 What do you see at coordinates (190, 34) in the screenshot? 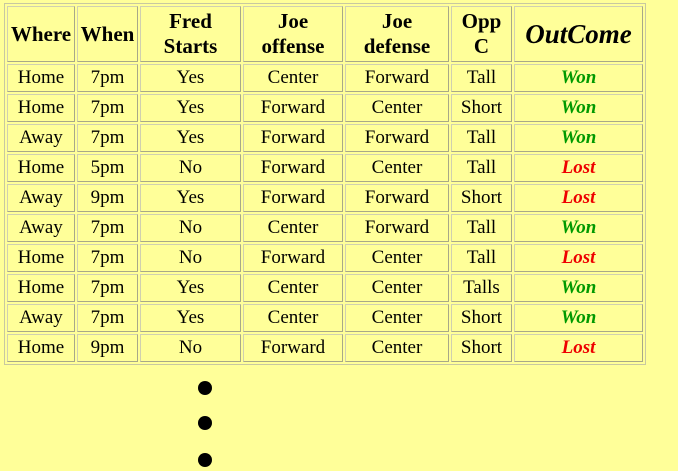
I see `header-fred-starts: Fred Starts` at bounding box center [190, 34].